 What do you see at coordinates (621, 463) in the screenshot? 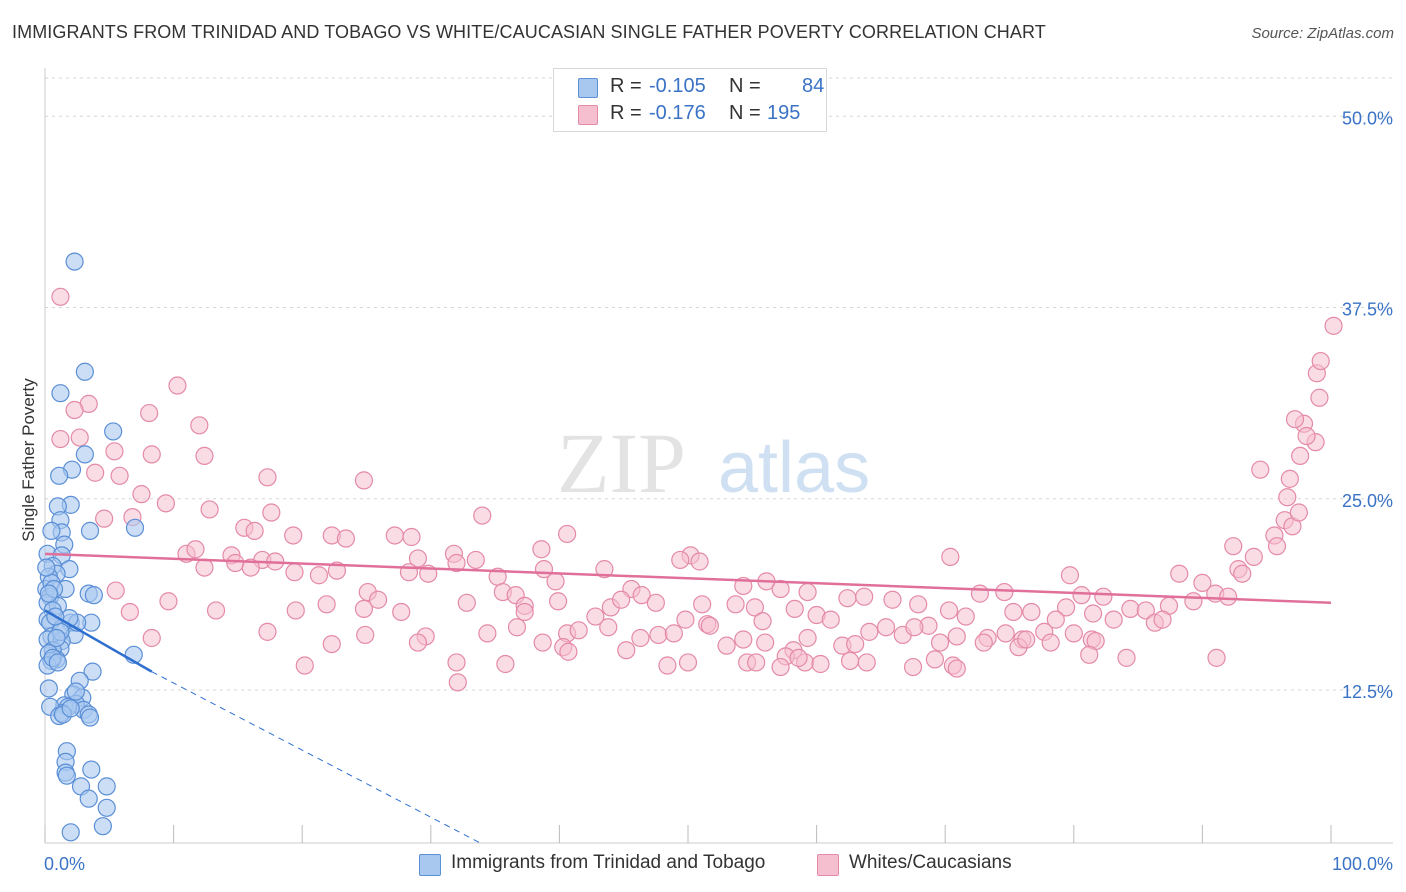
I see `watermark-zip: ZIP` at bounding box center [621, 463].